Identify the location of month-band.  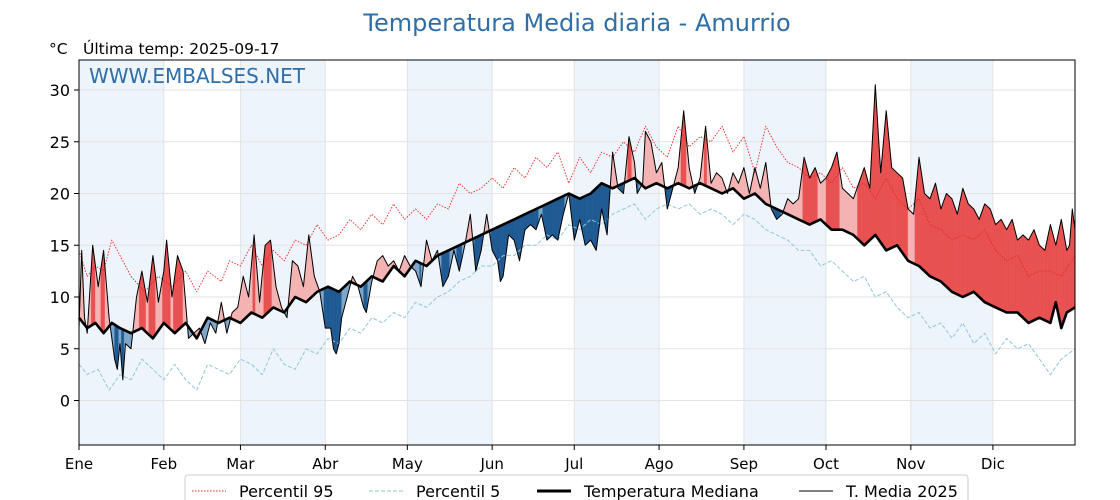
(784, 252).